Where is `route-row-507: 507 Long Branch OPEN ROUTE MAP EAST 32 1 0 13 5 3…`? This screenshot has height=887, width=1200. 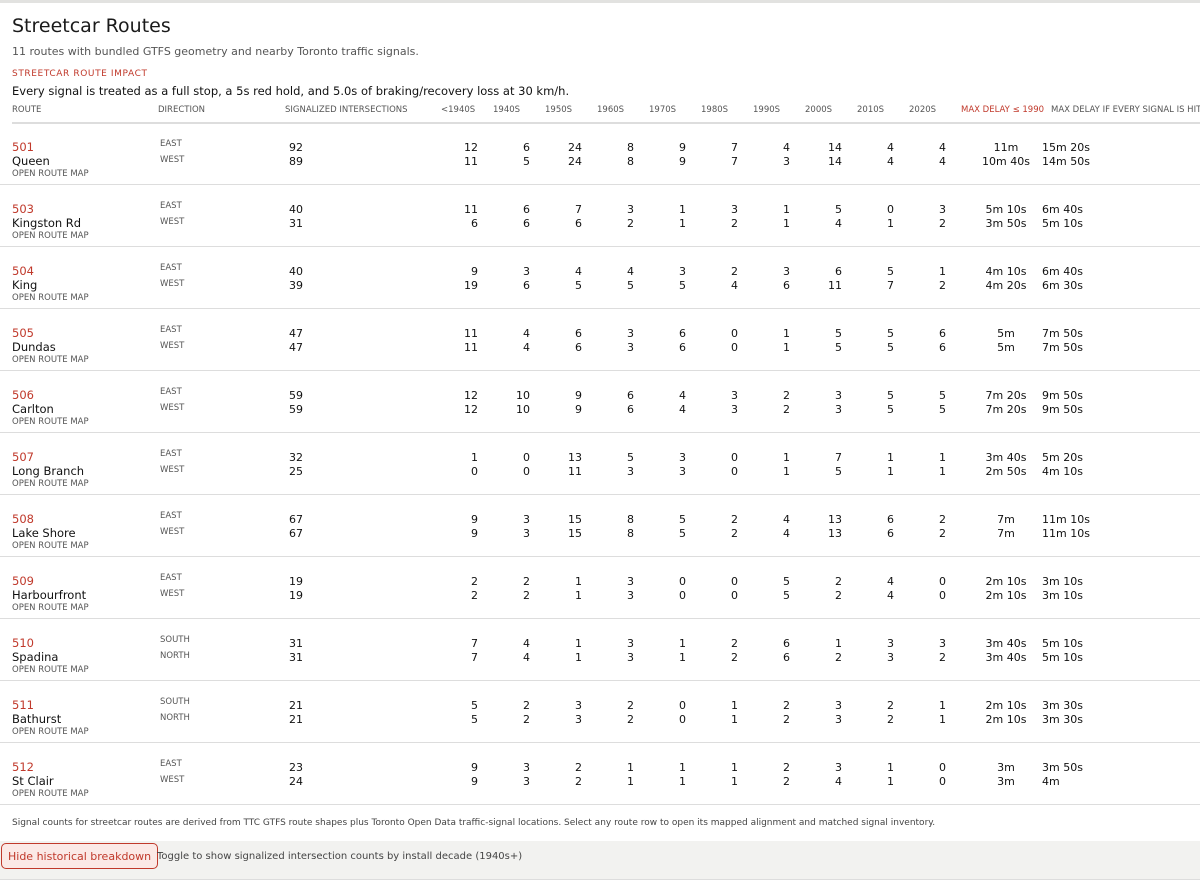 route-row-507: 507 Long Branch OPEN ROUTE MAP EAST 32 1 0 13 5 3… is located at coordinates (600, 464).